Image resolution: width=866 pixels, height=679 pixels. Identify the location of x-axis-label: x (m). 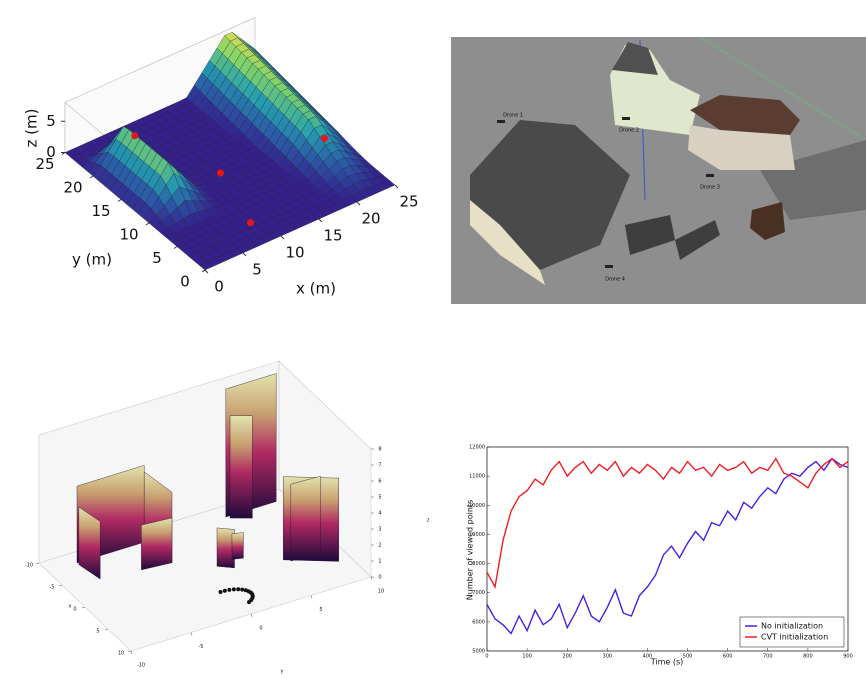
(316, 289).